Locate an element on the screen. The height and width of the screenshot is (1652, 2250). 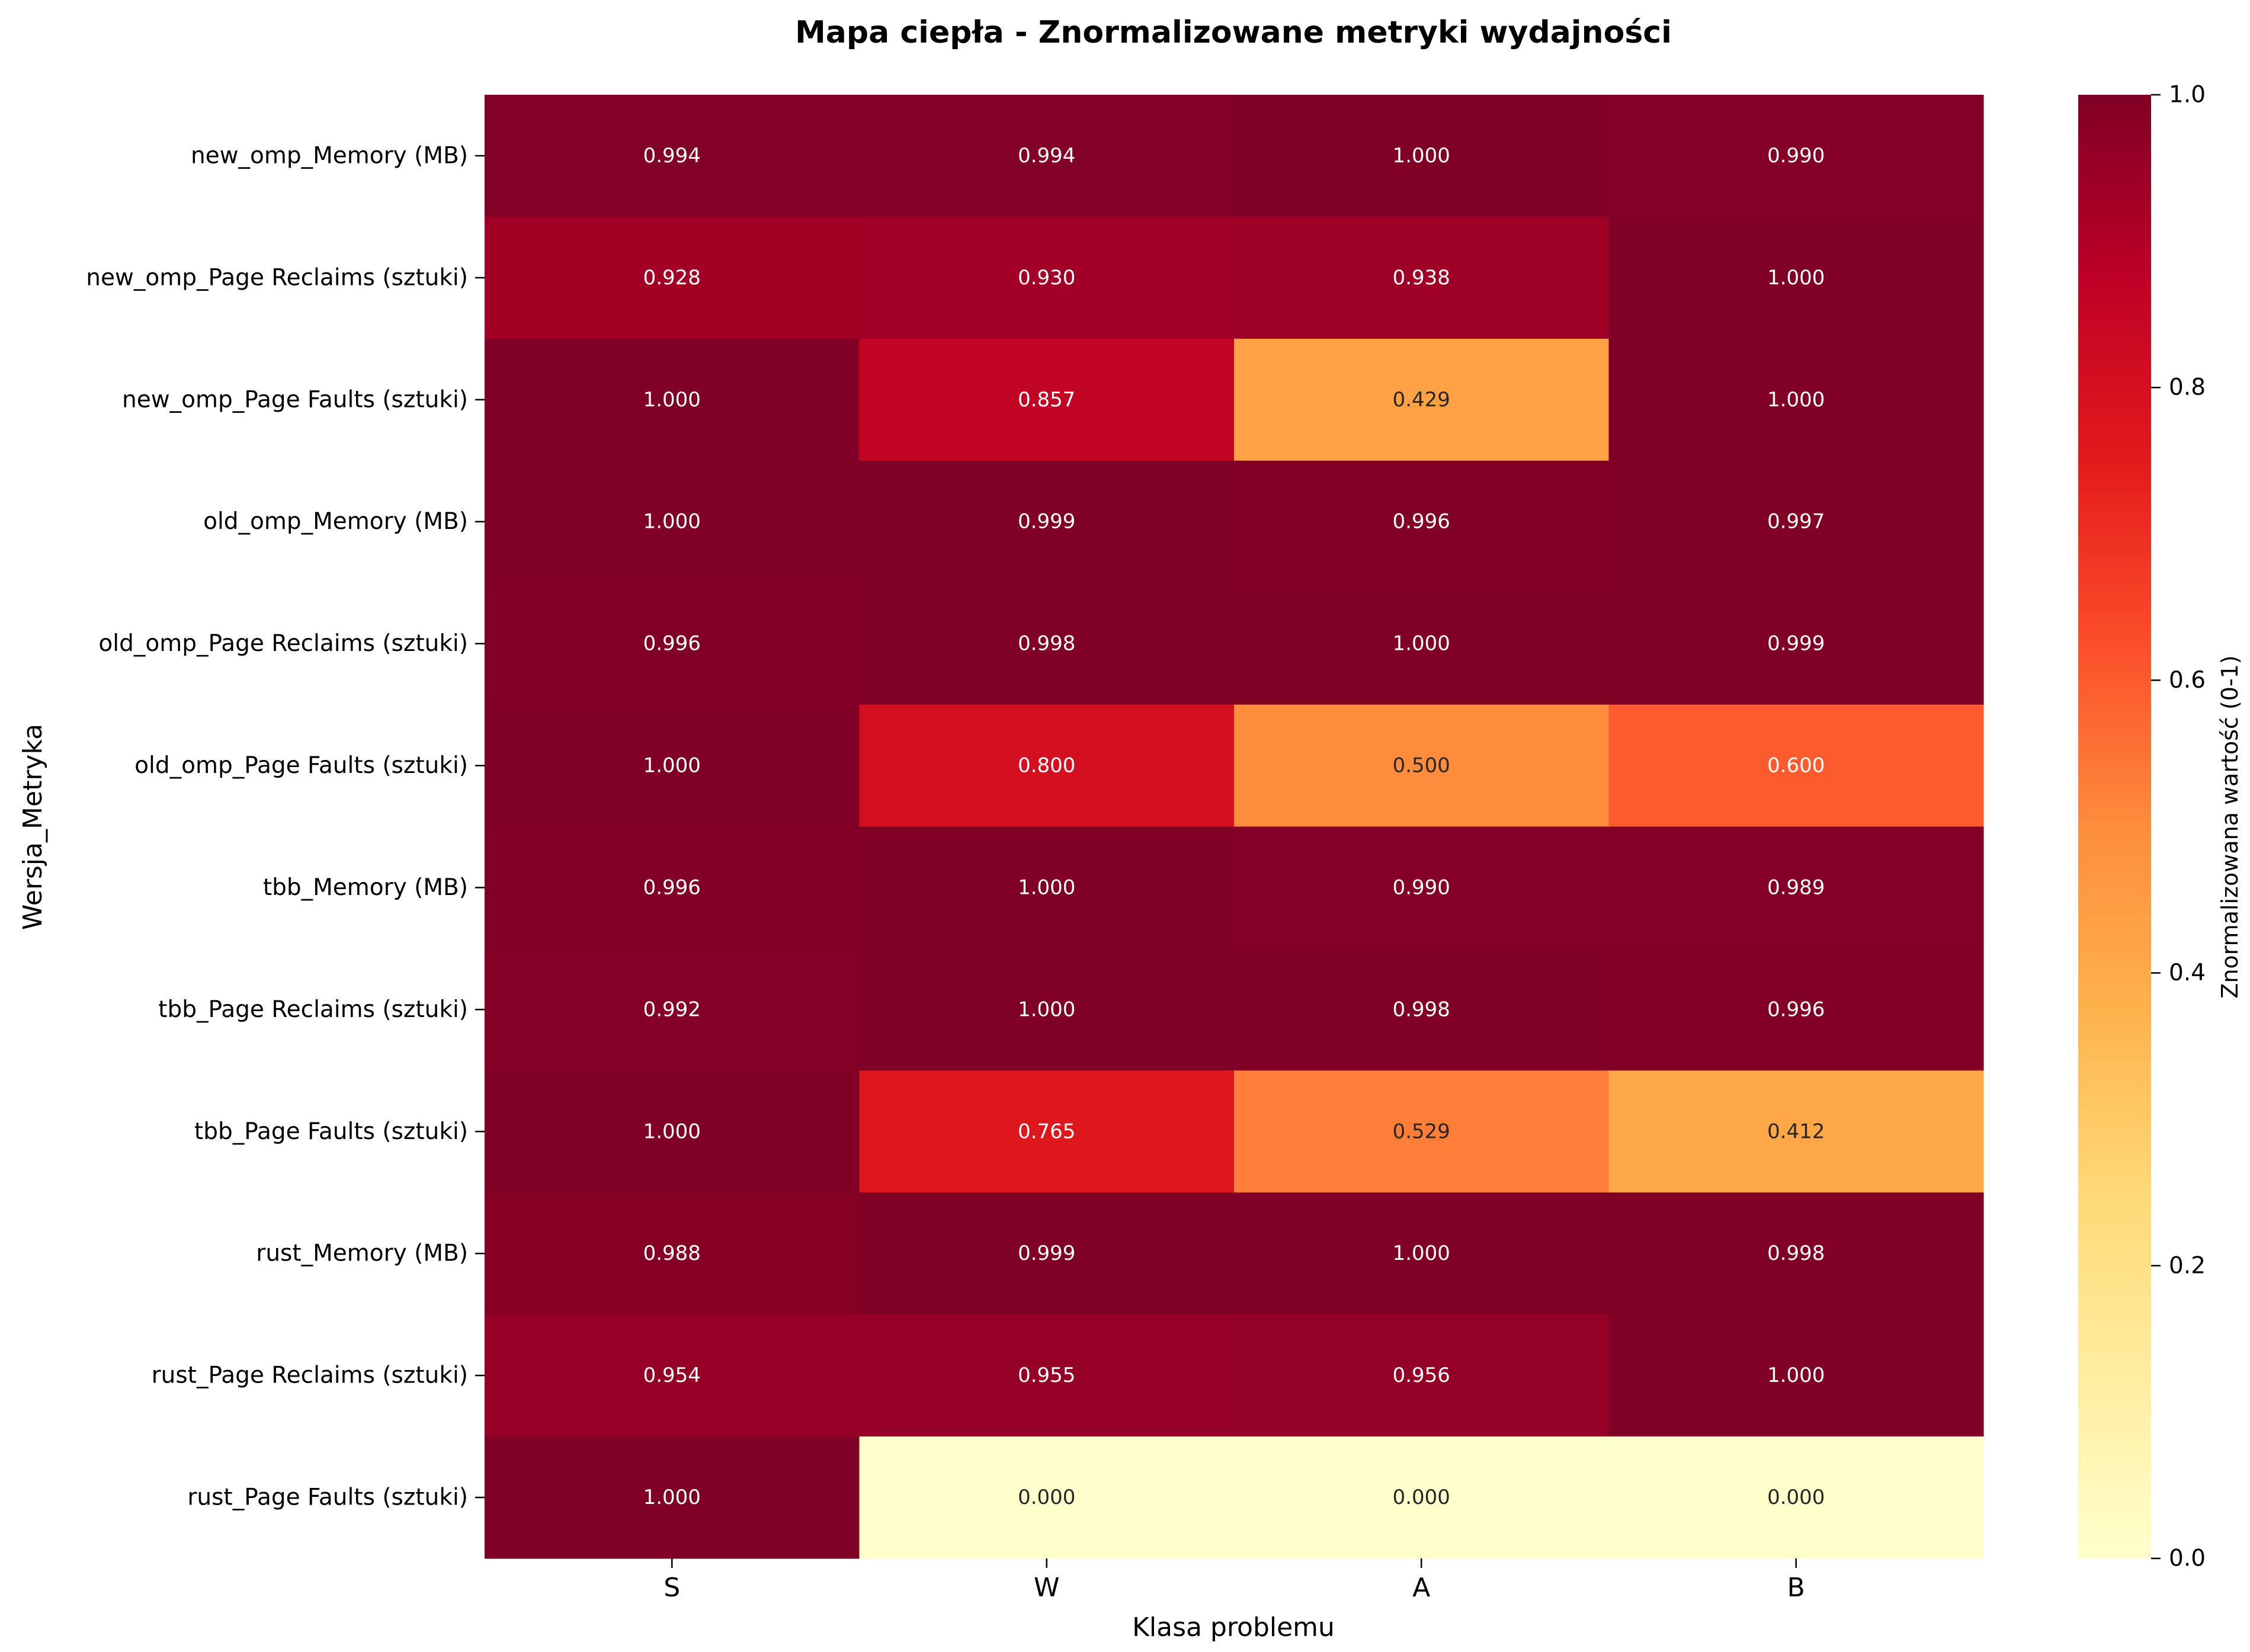
heatmap-cell-label: 0.955 is located at coordinates (1046, 1375).